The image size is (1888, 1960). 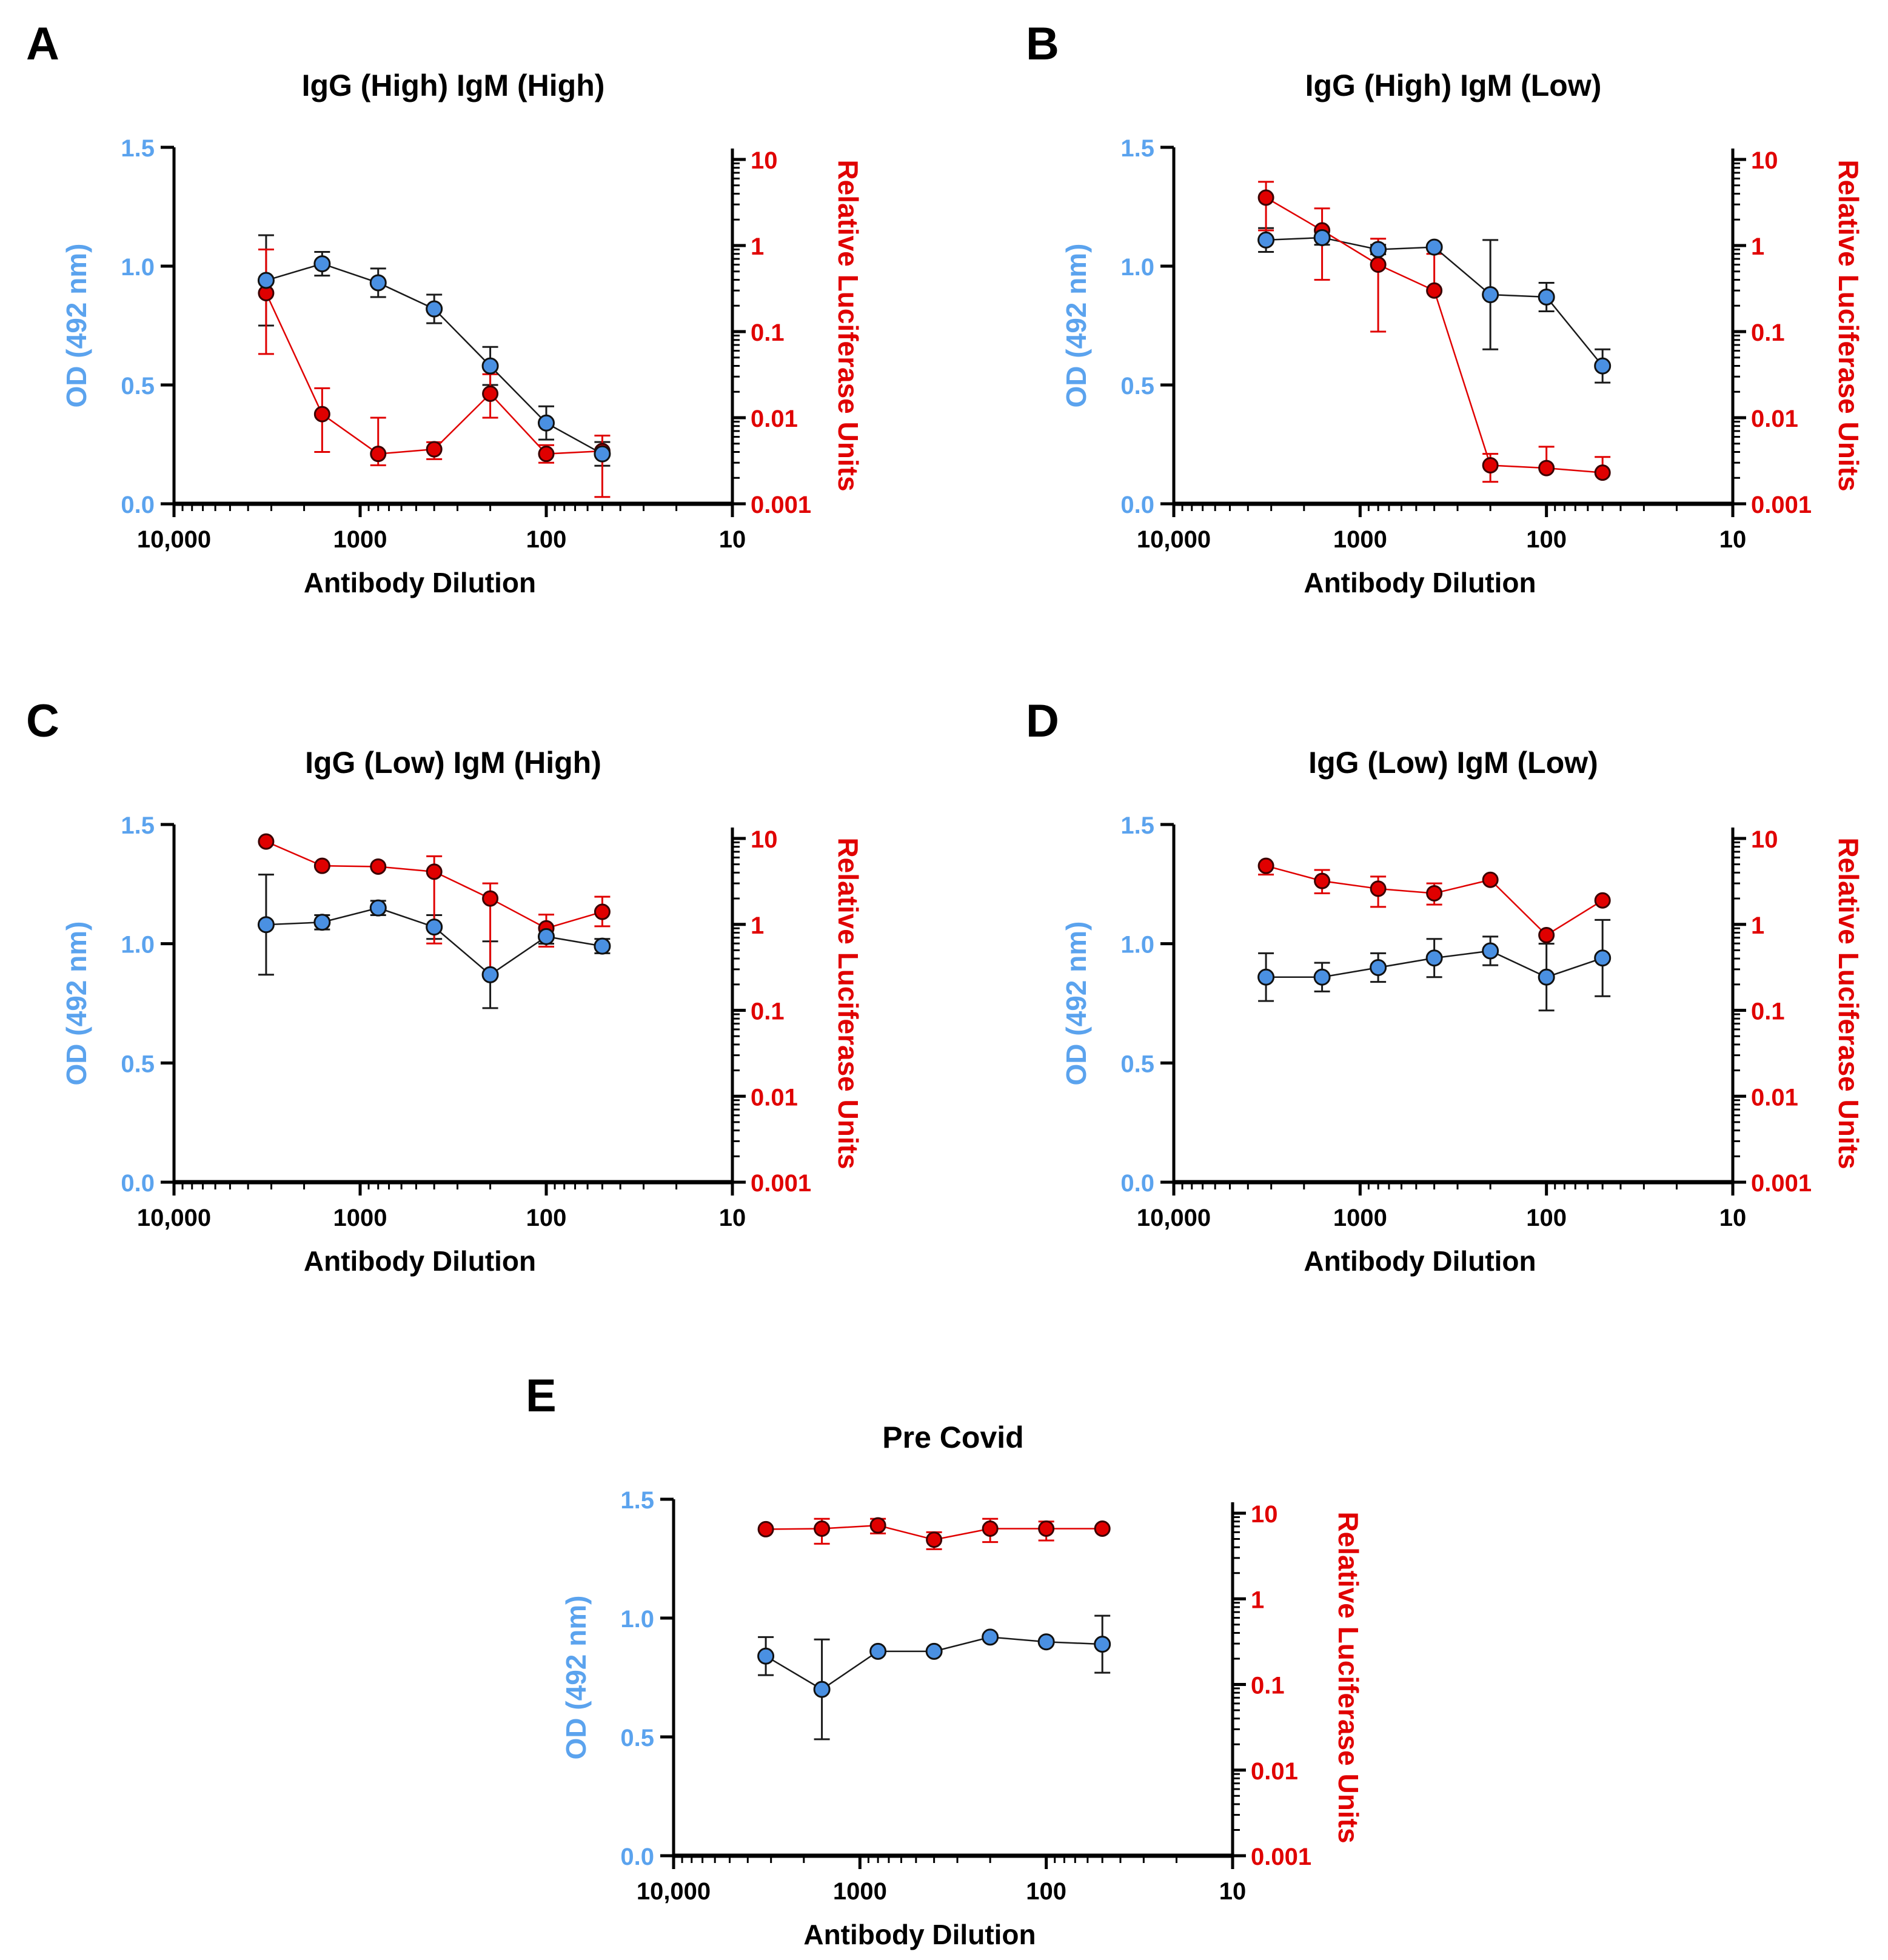 I want to click on panel-letter: D, so click(x=1043, y=721).